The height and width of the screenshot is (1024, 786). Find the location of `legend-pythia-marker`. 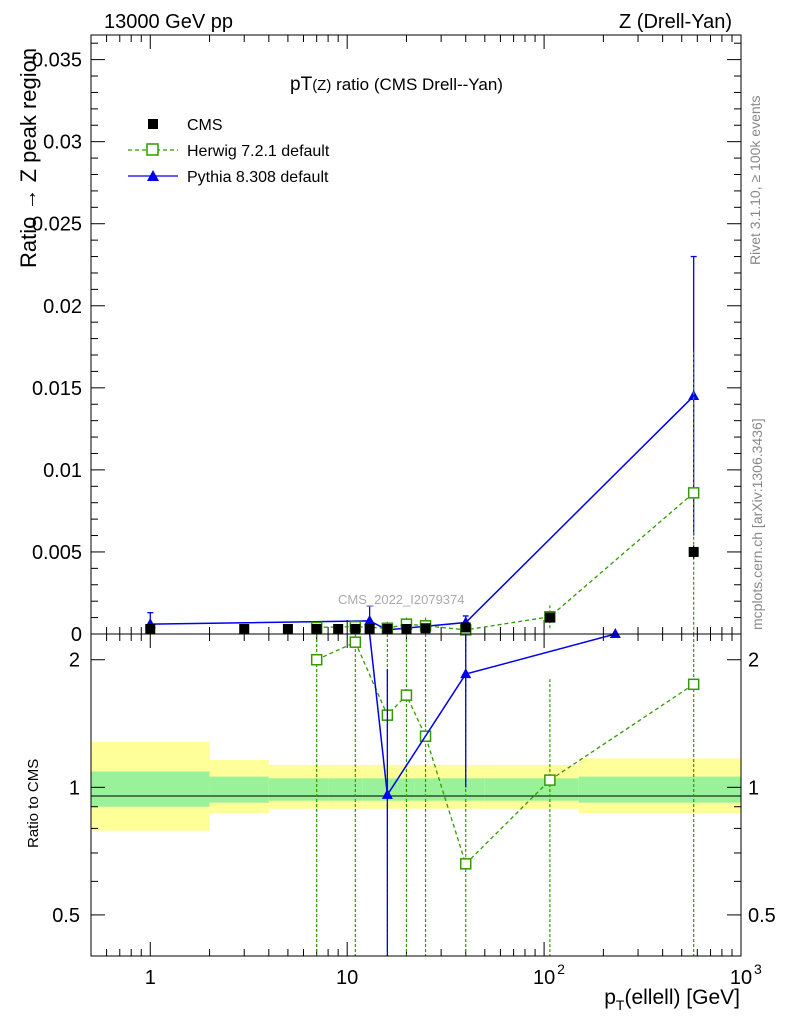

legend-pythia-marker is located at coordinates (153, 175).